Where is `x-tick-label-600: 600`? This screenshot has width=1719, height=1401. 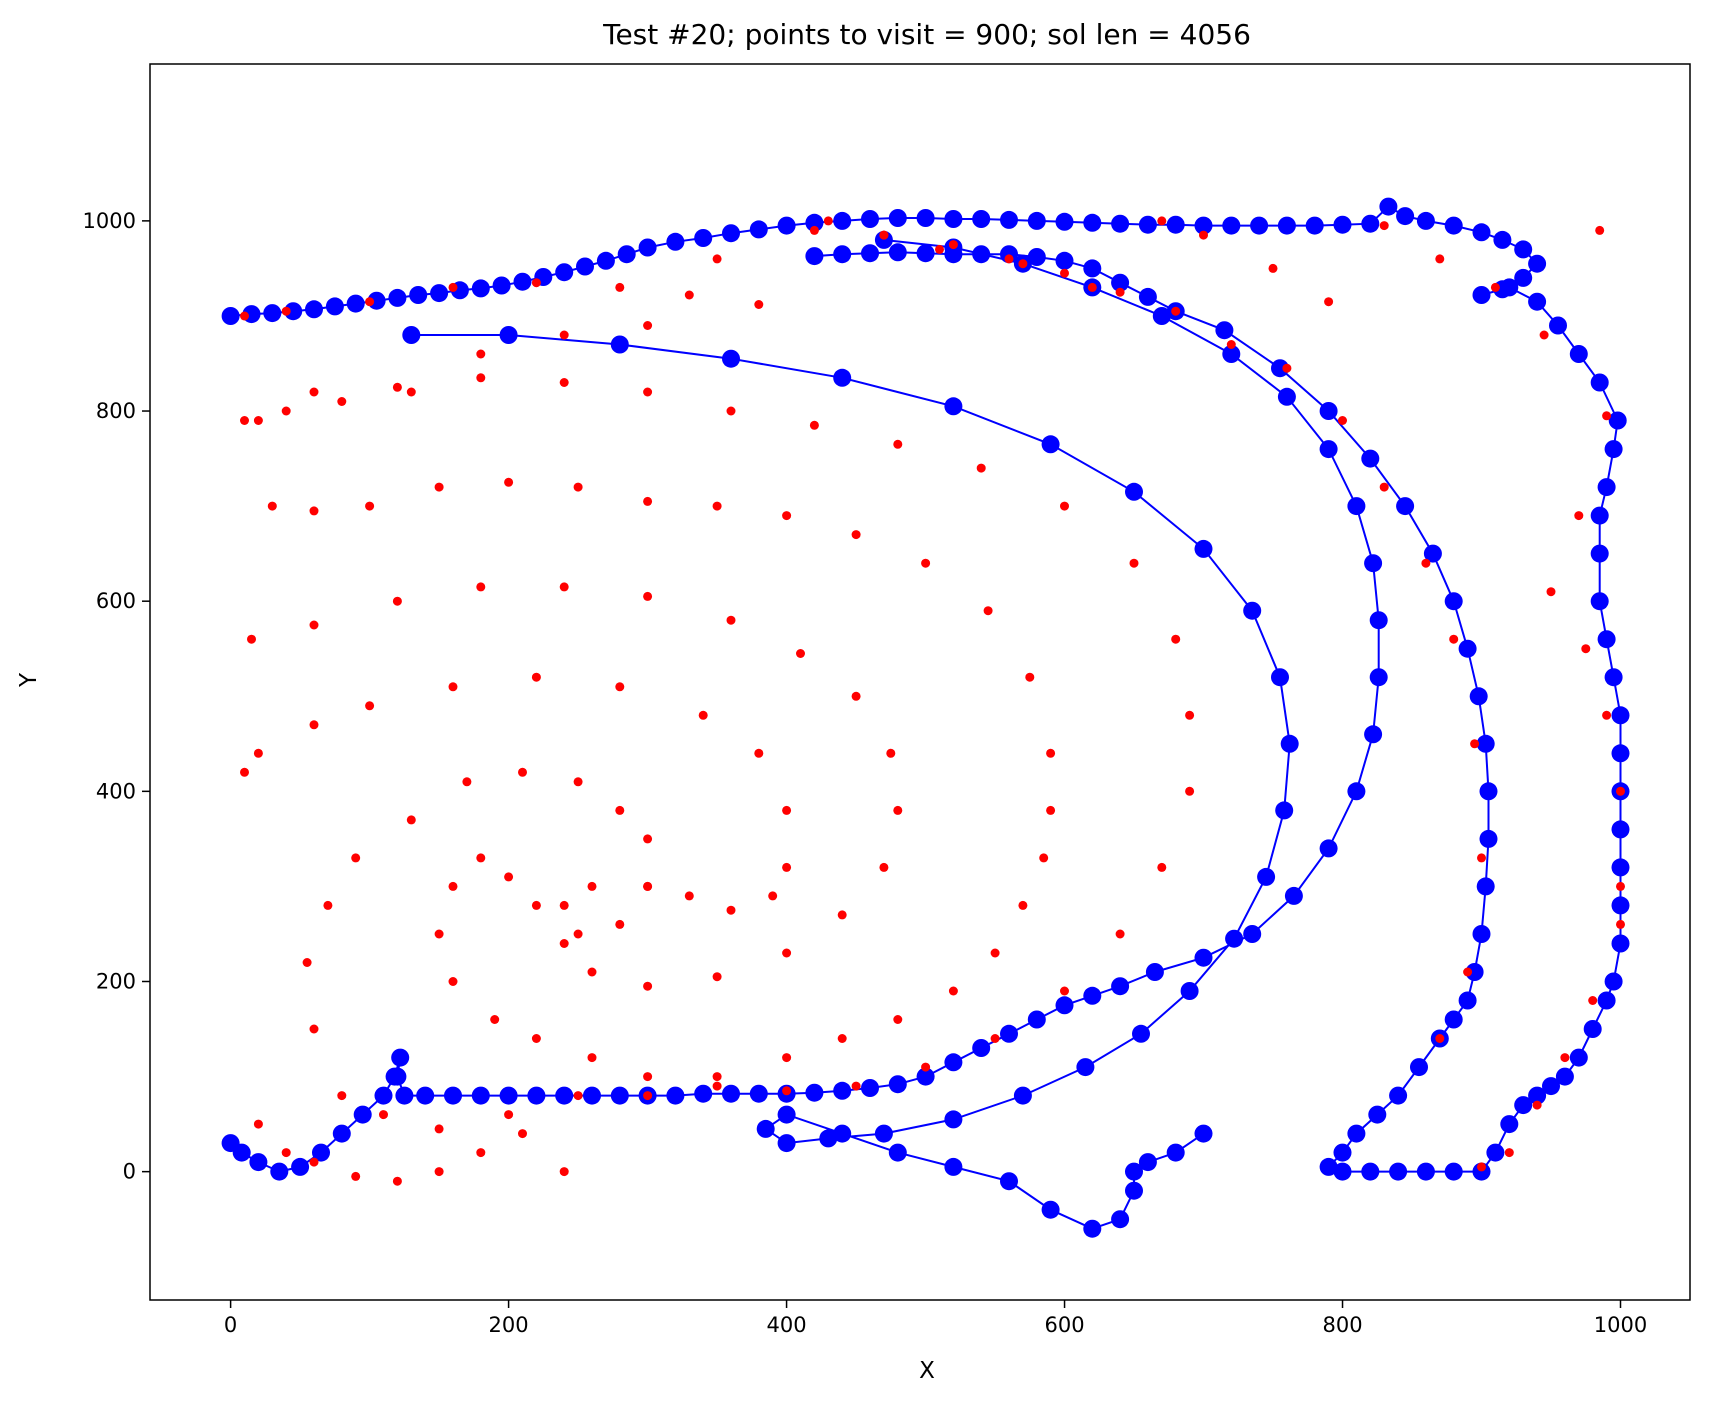
x-tick-label-600: 600 is located at coordinates (1065, 1325).